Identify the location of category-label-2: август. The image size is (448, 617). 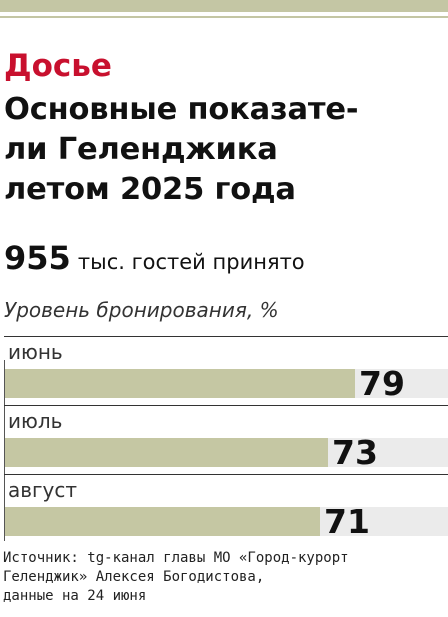
(43, 490).